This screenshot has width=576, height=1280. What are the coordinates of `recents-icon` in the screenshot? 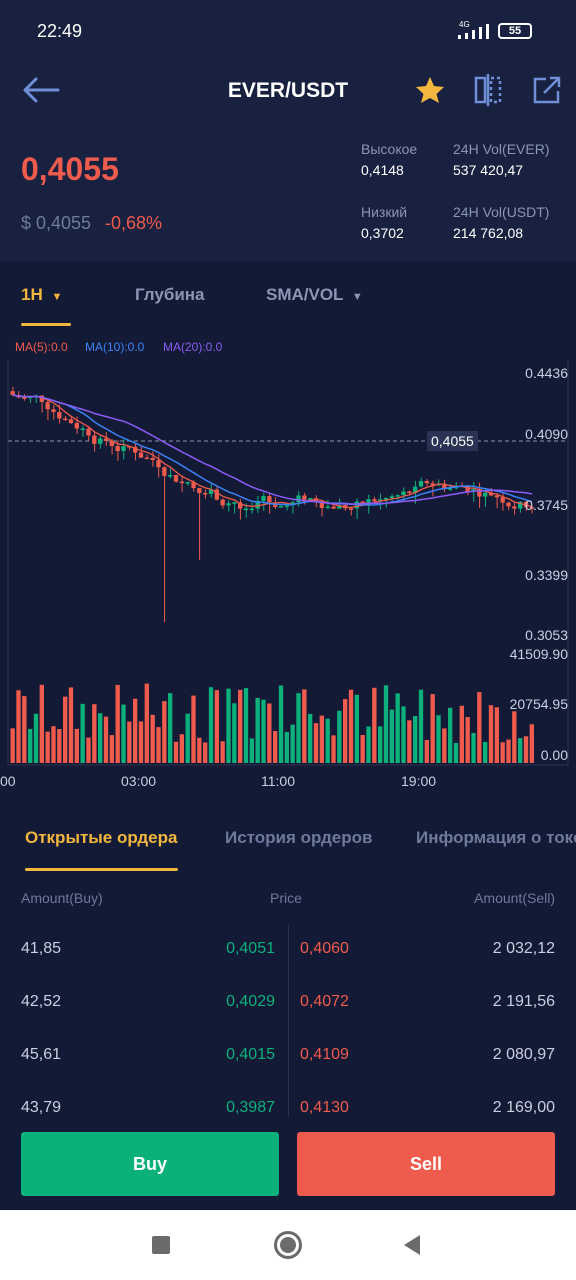 It's located at (161, 1245).